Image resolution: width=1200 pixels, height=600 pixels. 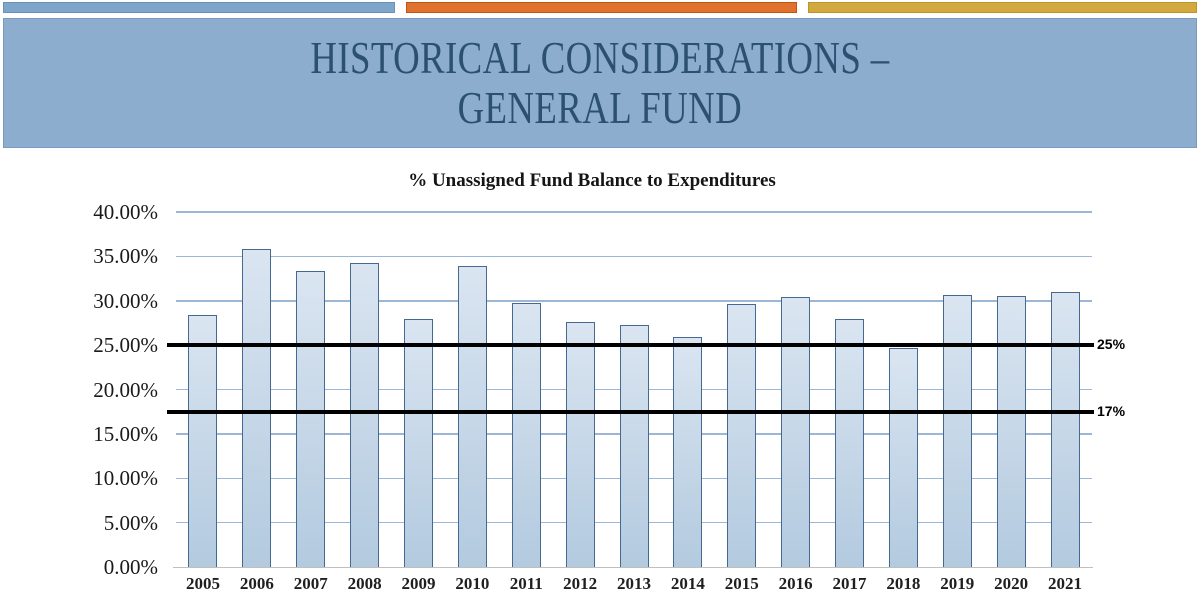 I want to click on y-tick-label-30: 30.00%, so click(x=125, y=300).